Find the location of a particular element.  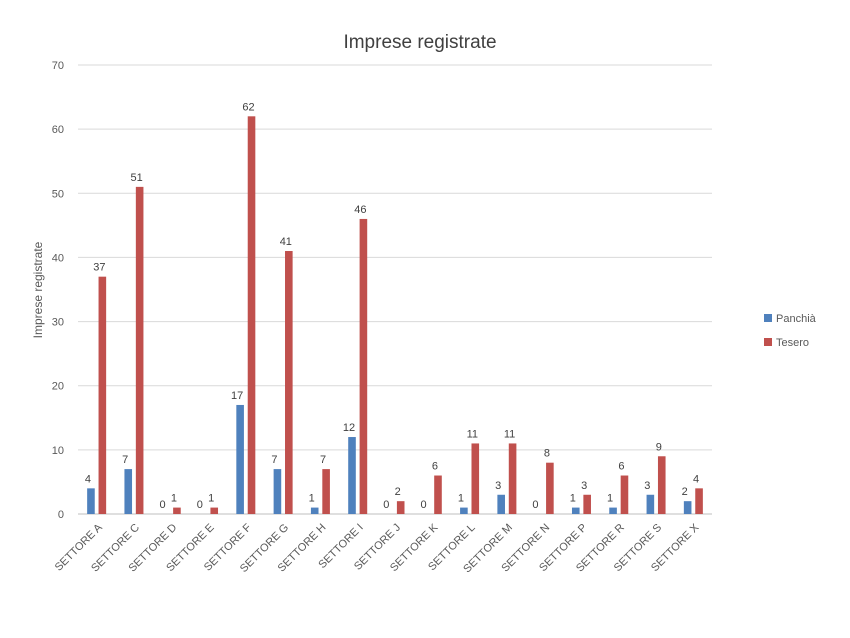

legend-swatch-panchia is located at coordinates (768, 318).